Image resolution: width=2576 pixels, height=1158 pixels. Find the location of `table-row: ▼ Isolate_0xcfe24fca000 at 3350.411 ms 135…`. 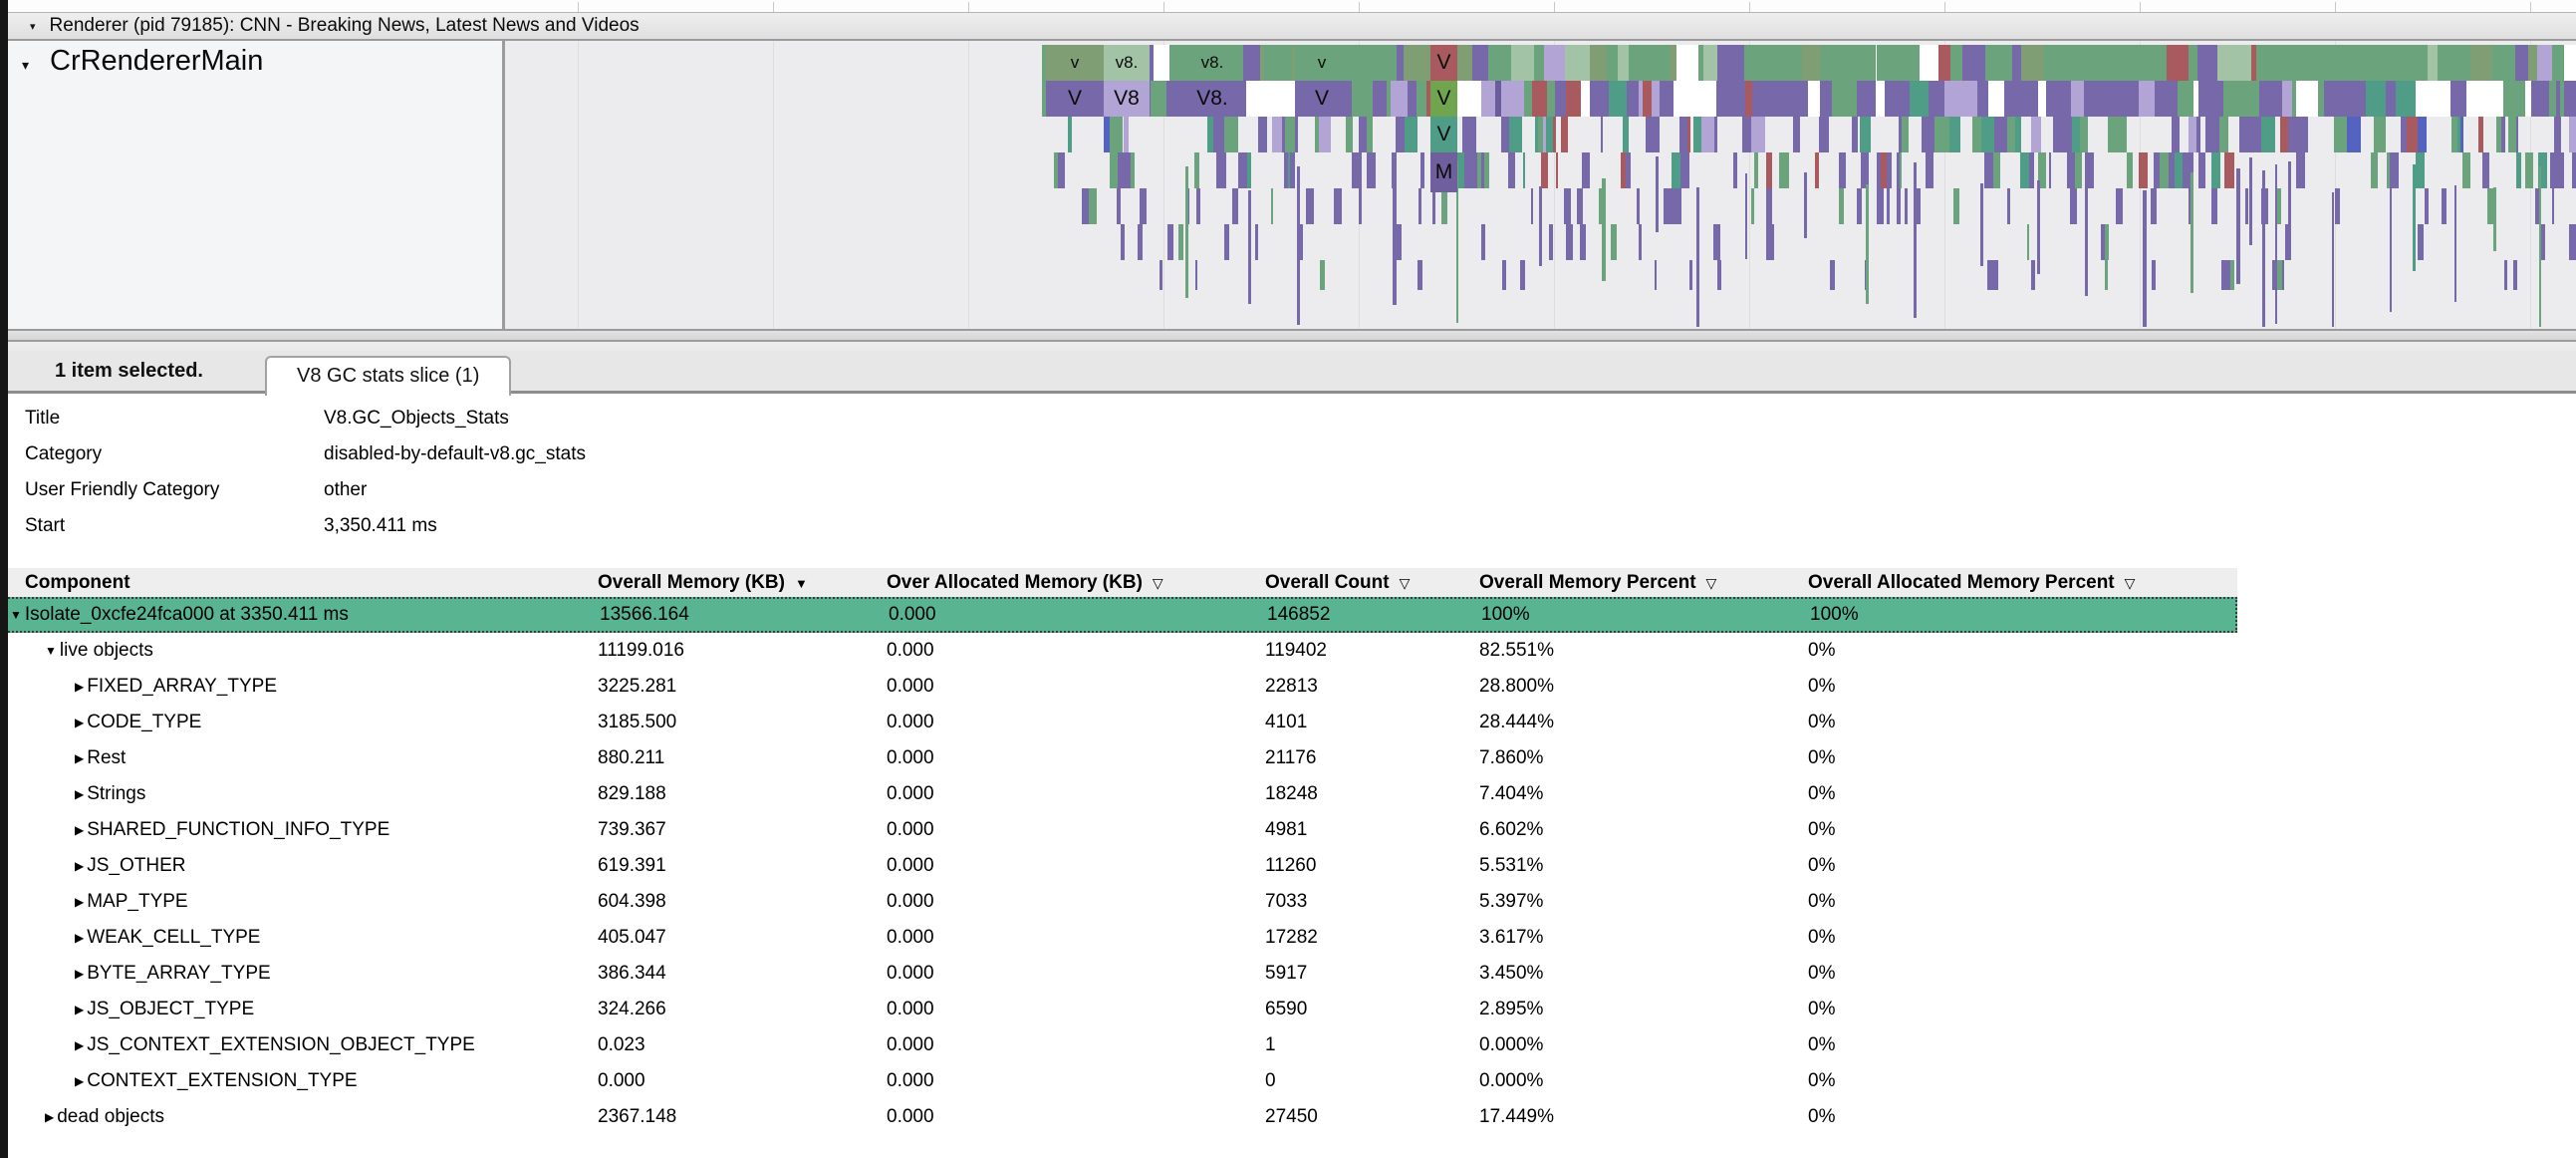

table-row: ▼ Isolate_0xcfe24fca000 at 3350.411 ms 135… is located at coordinates (1118, 615).